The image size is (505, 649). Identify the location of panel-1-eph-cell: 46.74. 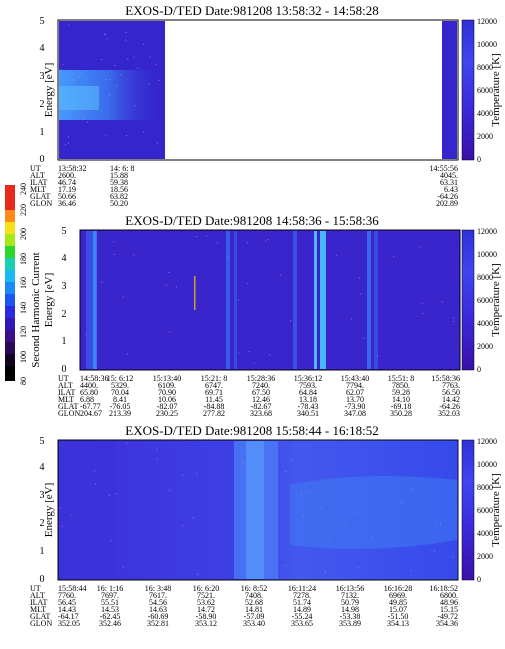
(67, 182).